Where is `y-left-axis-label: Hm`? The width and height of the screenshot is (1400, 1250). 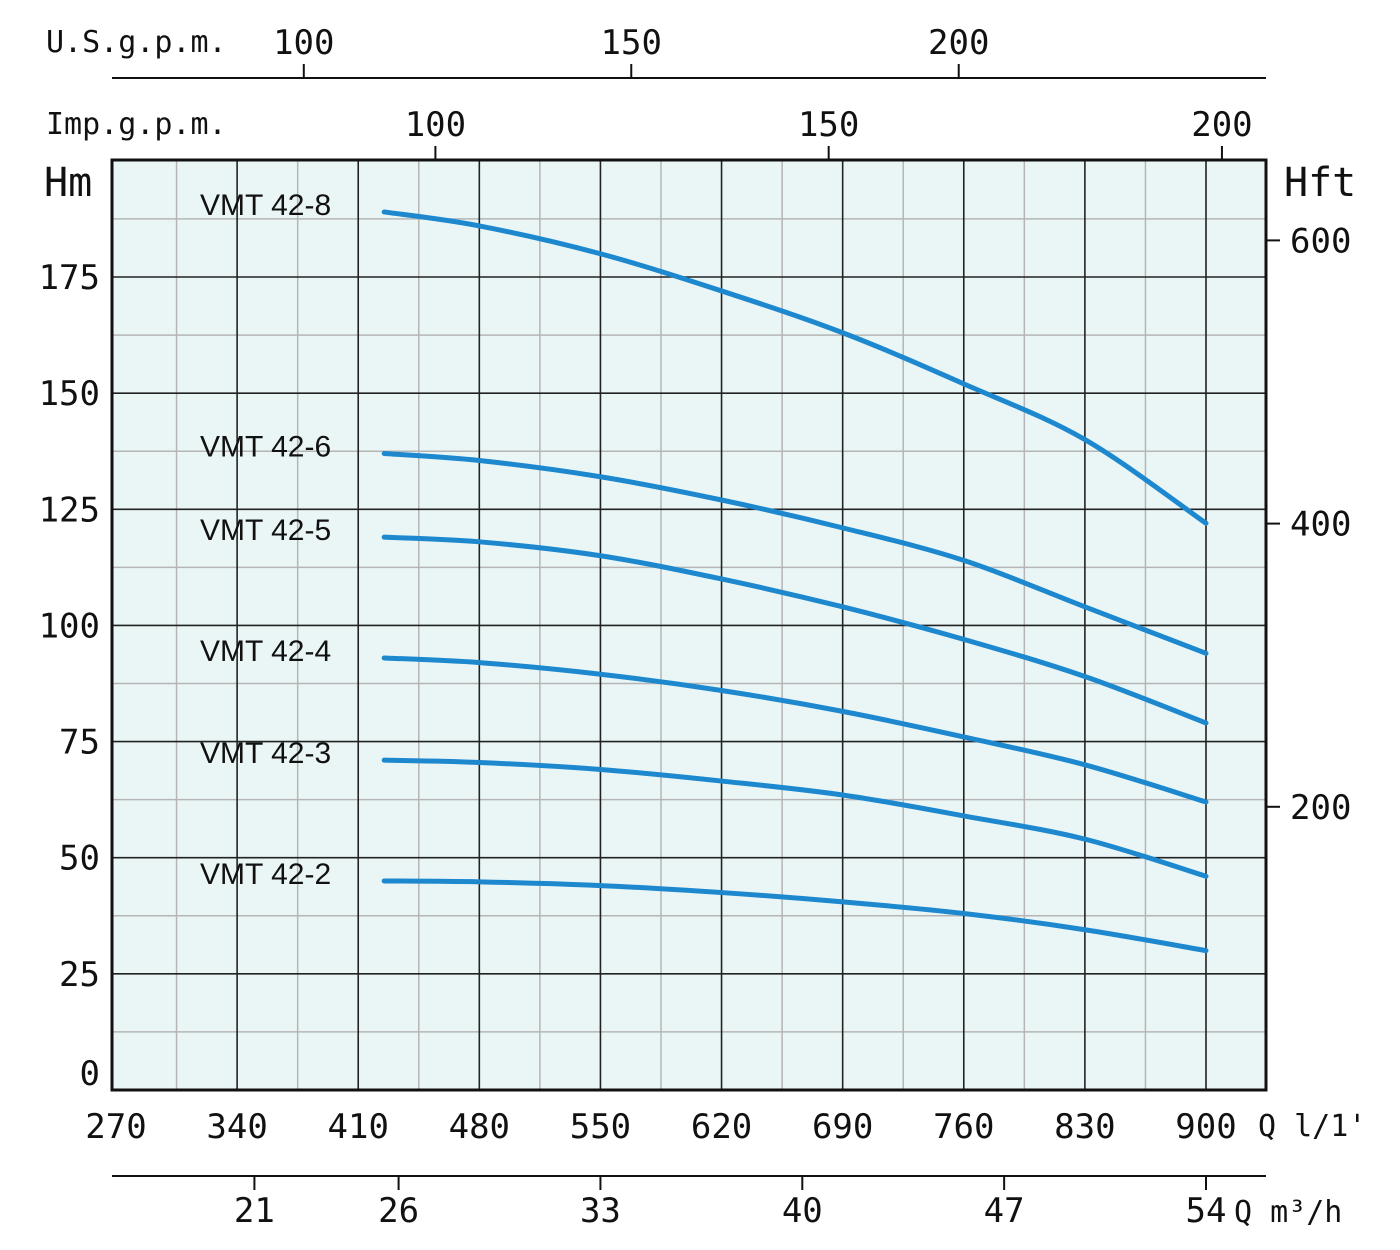 y-left-axis-label: Hm is located at coordinates (68, 183).